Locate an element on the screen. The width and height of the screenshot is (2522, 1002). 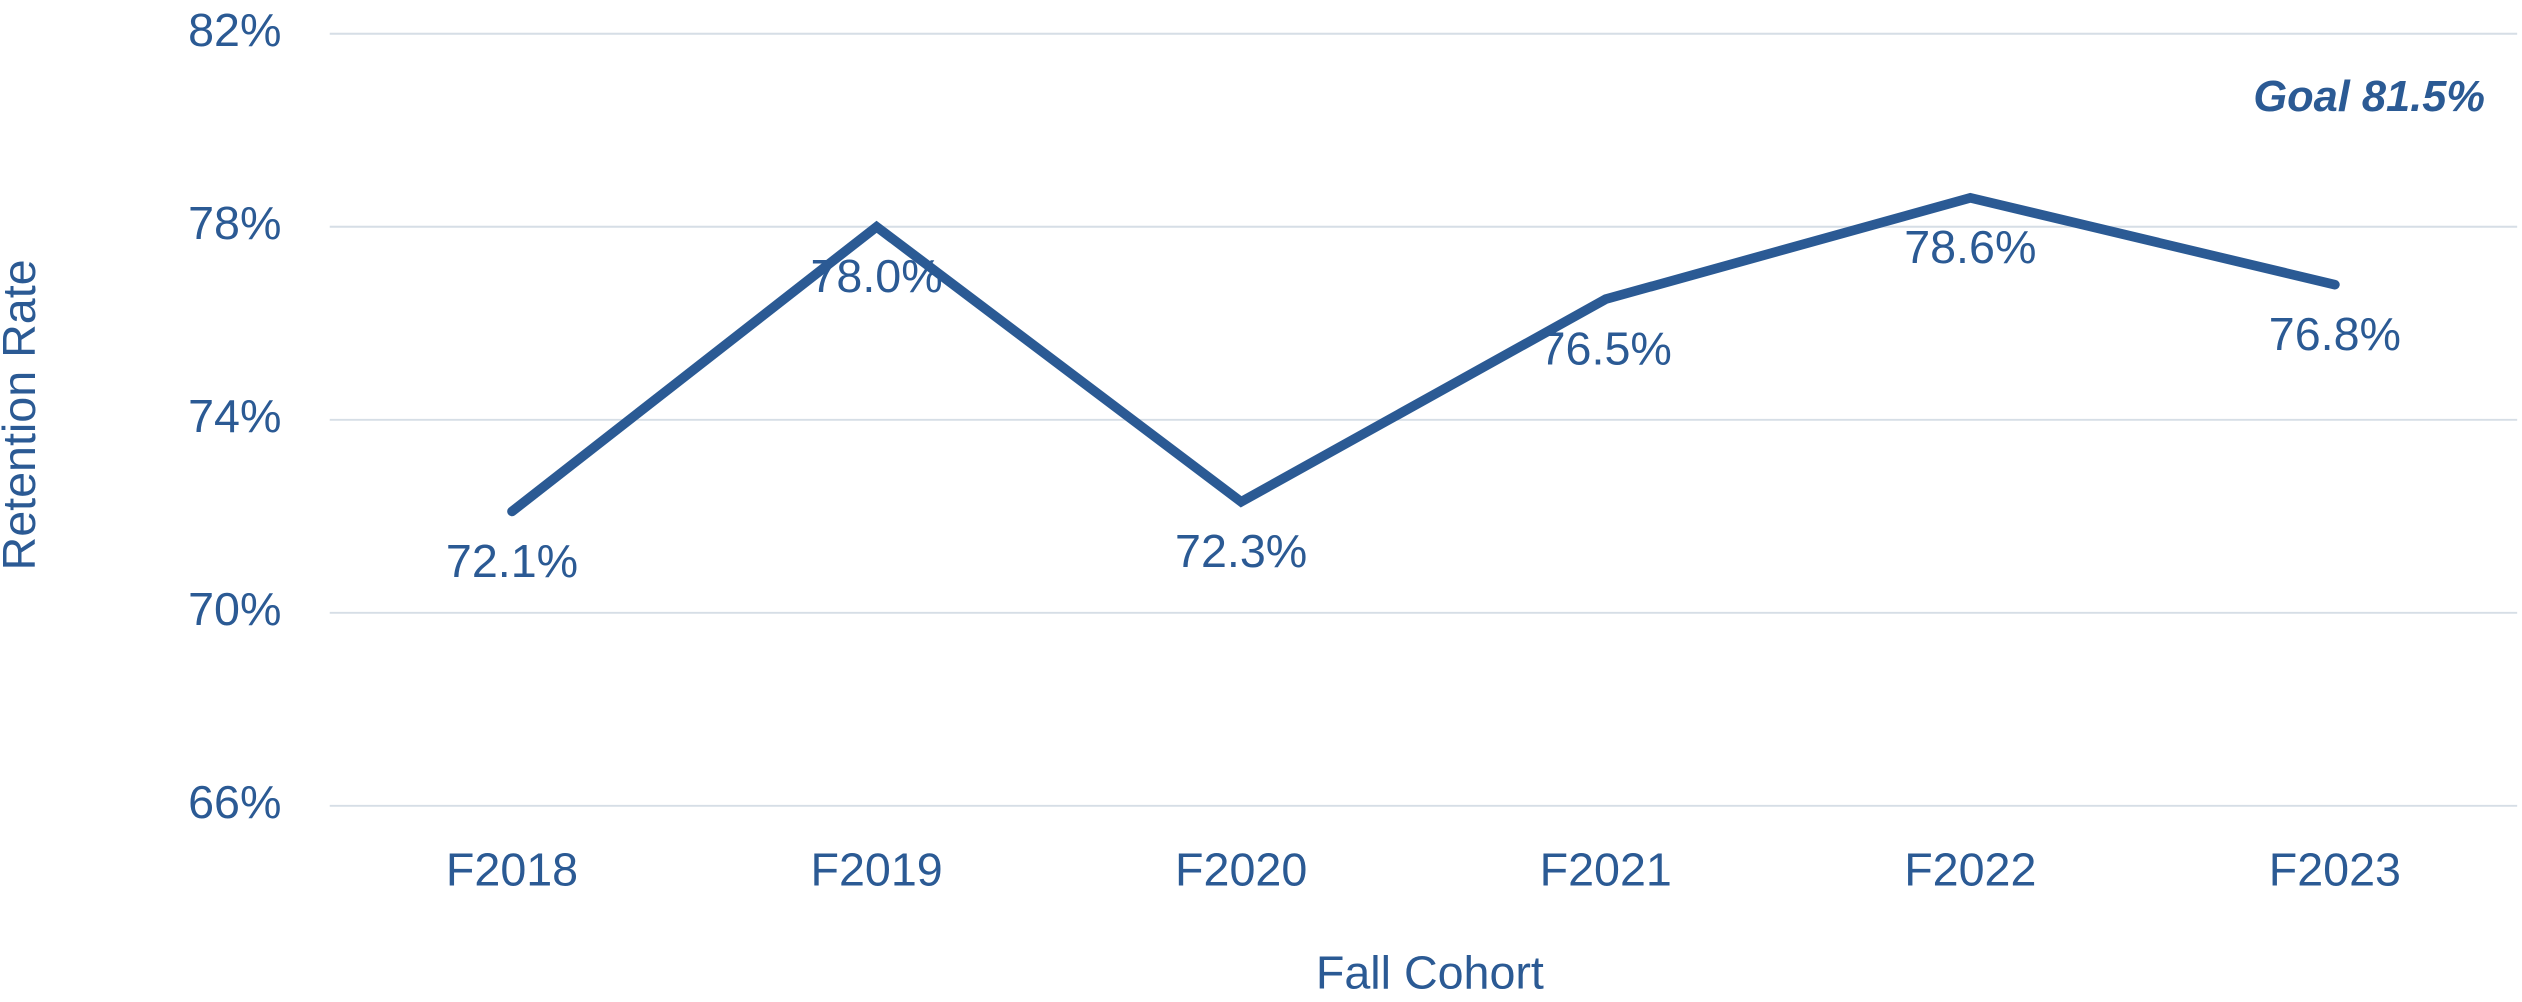
y-tick-label: 66% is located at coordinates (234, 802).